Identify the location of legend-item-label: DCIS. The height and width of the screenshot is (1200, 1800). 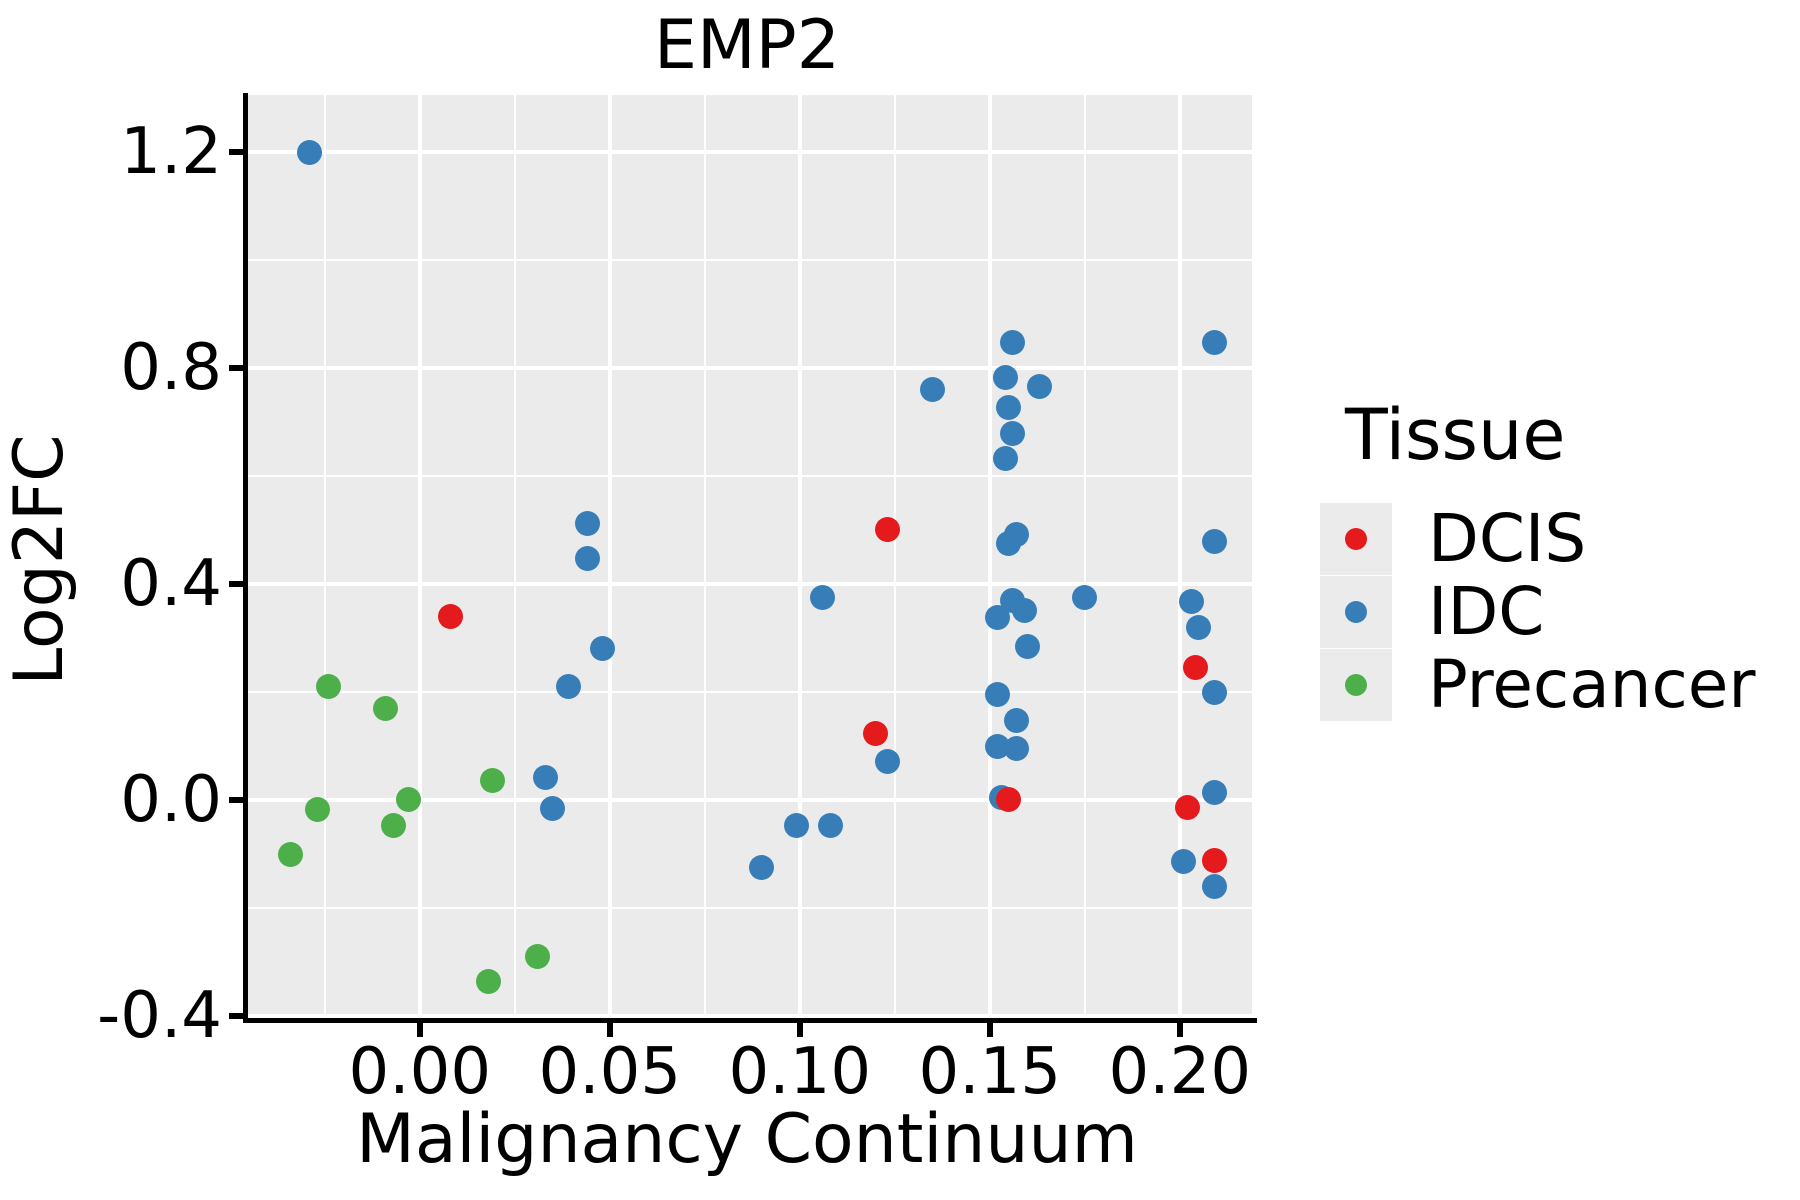
(1507, 538).